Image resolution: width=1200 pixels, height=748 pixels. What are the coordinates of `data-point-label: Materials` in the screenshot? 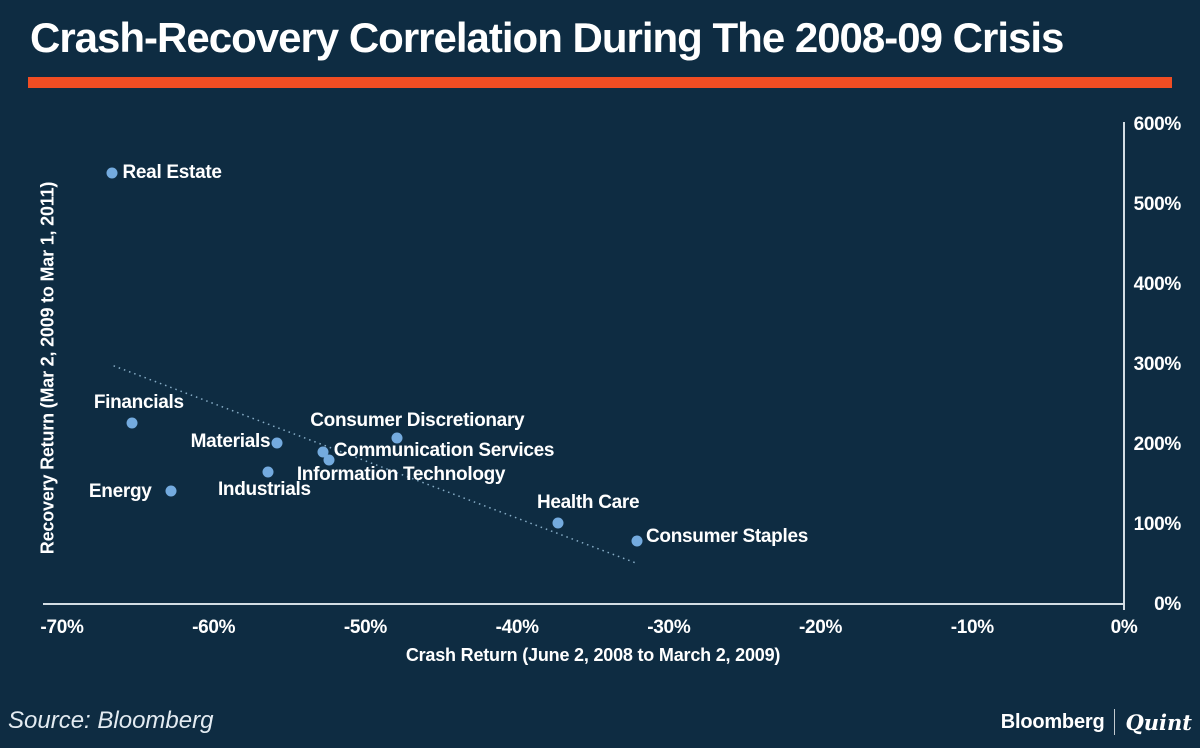 It's located at (230, 441).